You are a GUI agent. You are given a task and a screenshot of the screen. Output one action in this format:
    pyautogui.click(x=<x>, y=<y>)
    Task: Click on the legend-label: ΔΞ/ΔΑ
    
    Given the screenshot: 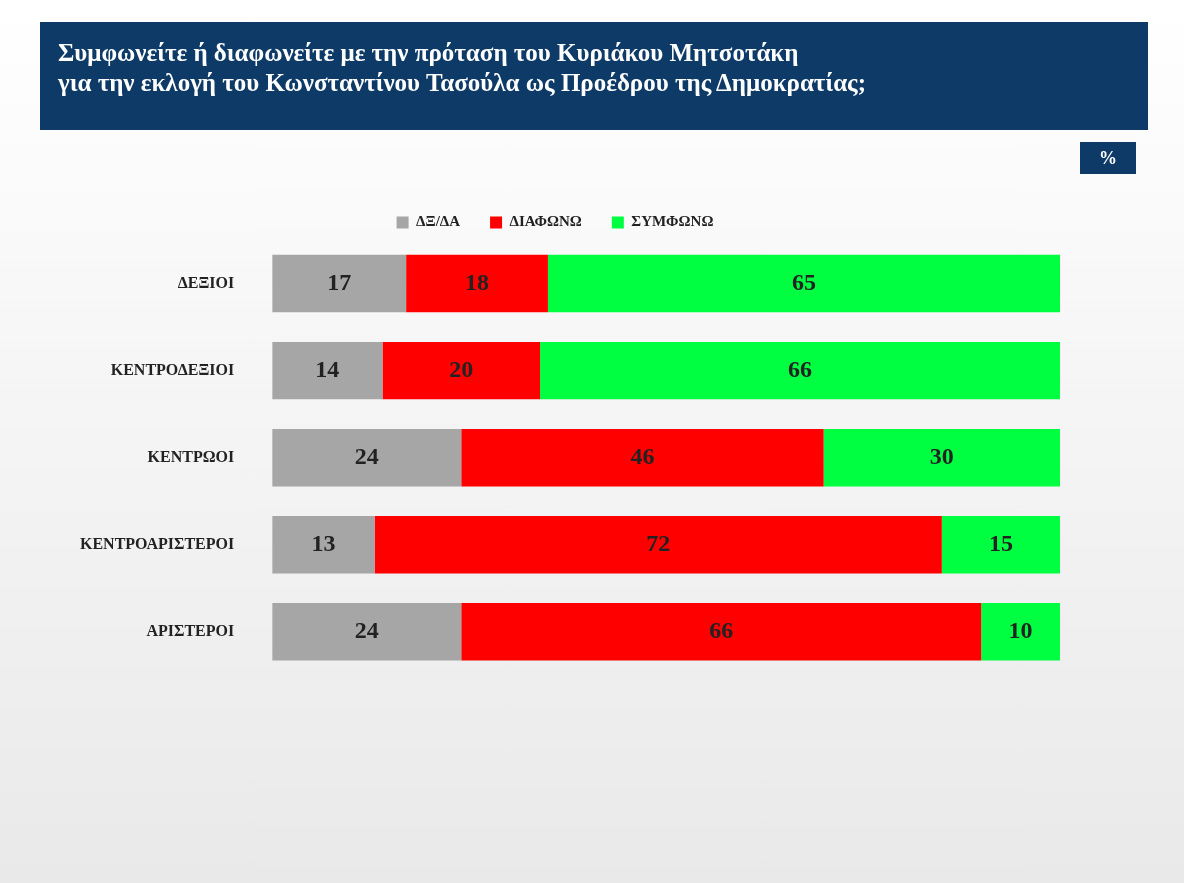 What is the action you would take?
    pyautogui.click(x=438, y=221)
    